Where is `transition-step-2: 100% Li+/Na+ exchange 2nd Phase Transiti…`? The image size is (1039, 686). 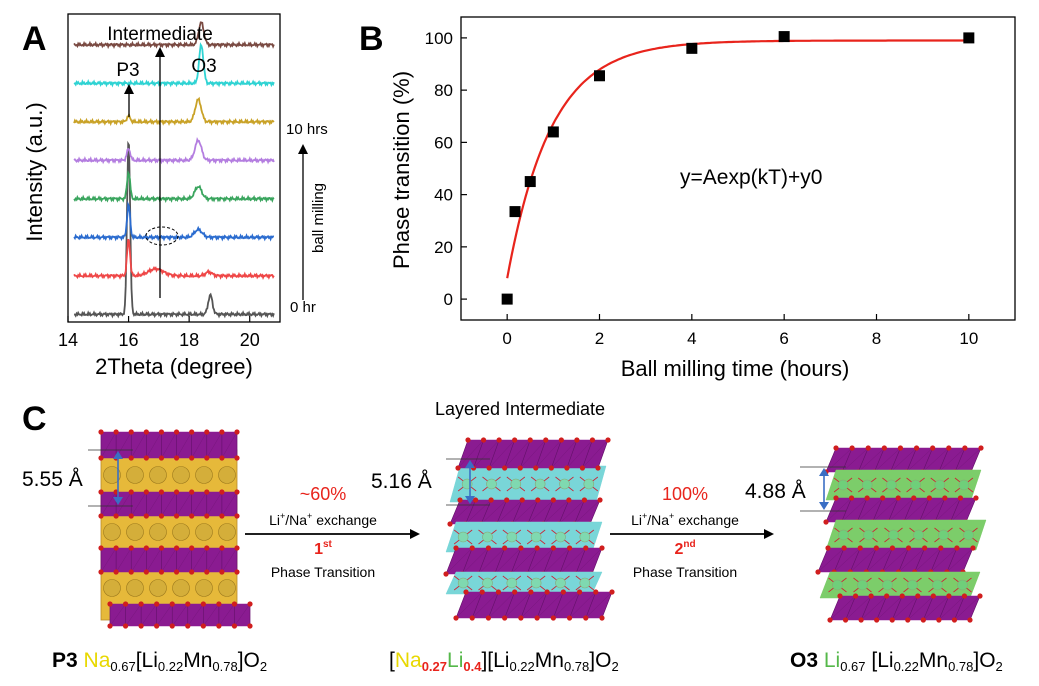
transition-step-2: 100% Li+/Na+ exchange 2nd Phase Transiti… is located at coordinates (692, 532).